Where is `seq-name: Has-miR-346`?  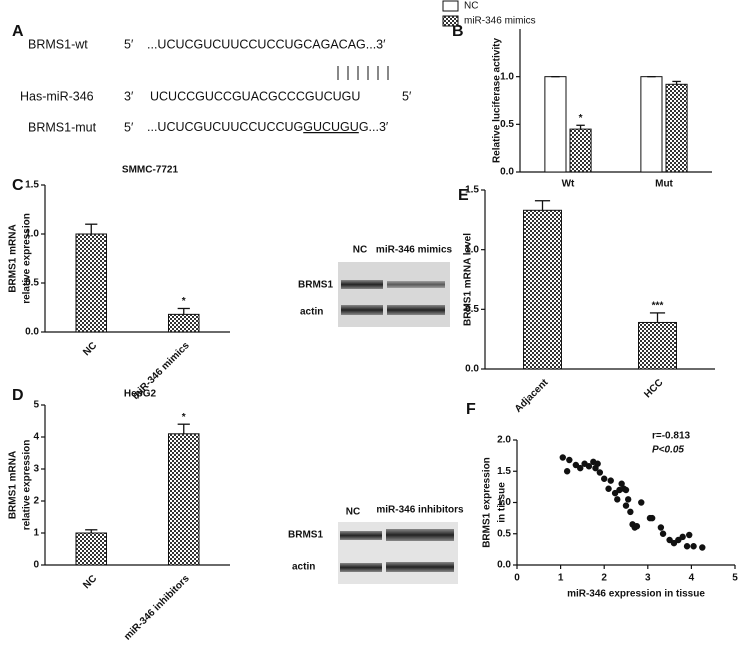
seq-name: Has-miR-346 is located at coordinates (57, 96).